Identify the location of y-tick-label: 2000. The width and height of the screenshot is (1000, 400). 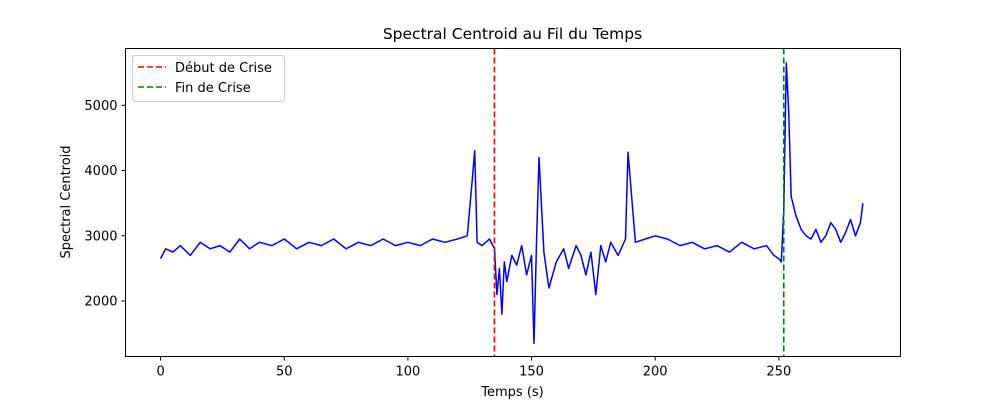
(100, 302).